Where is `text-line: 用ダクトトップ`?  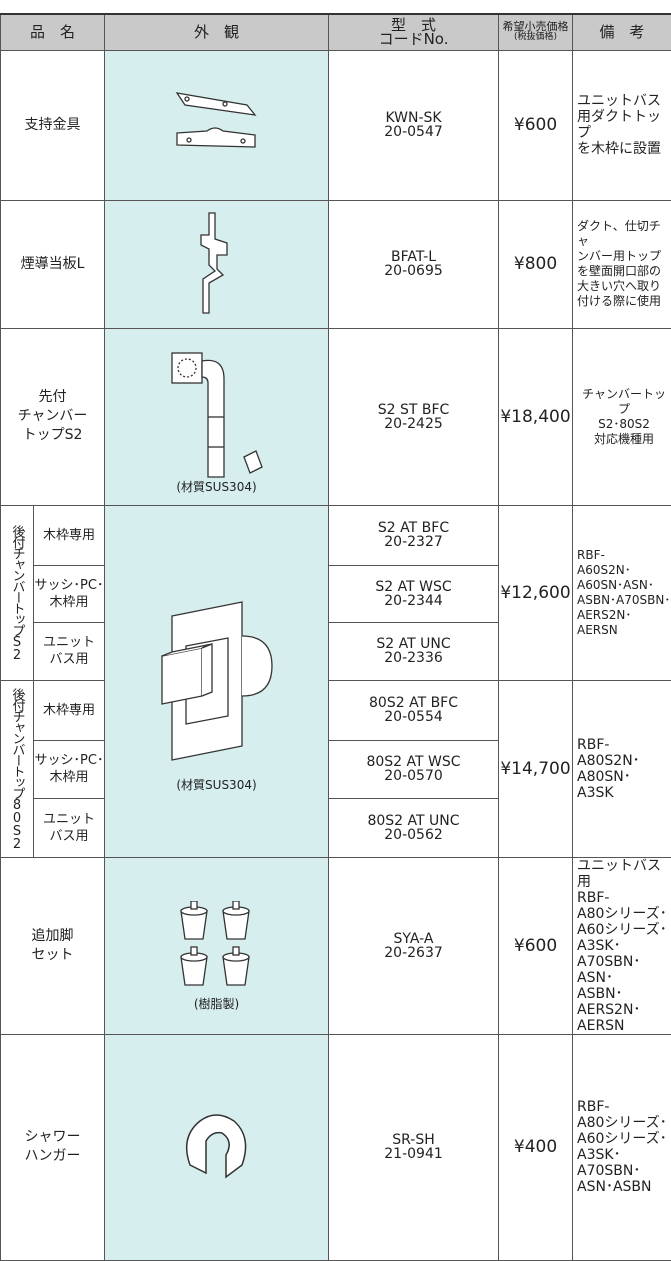
text-line: 用ダクトトップ is located at coordinates (619, 125).